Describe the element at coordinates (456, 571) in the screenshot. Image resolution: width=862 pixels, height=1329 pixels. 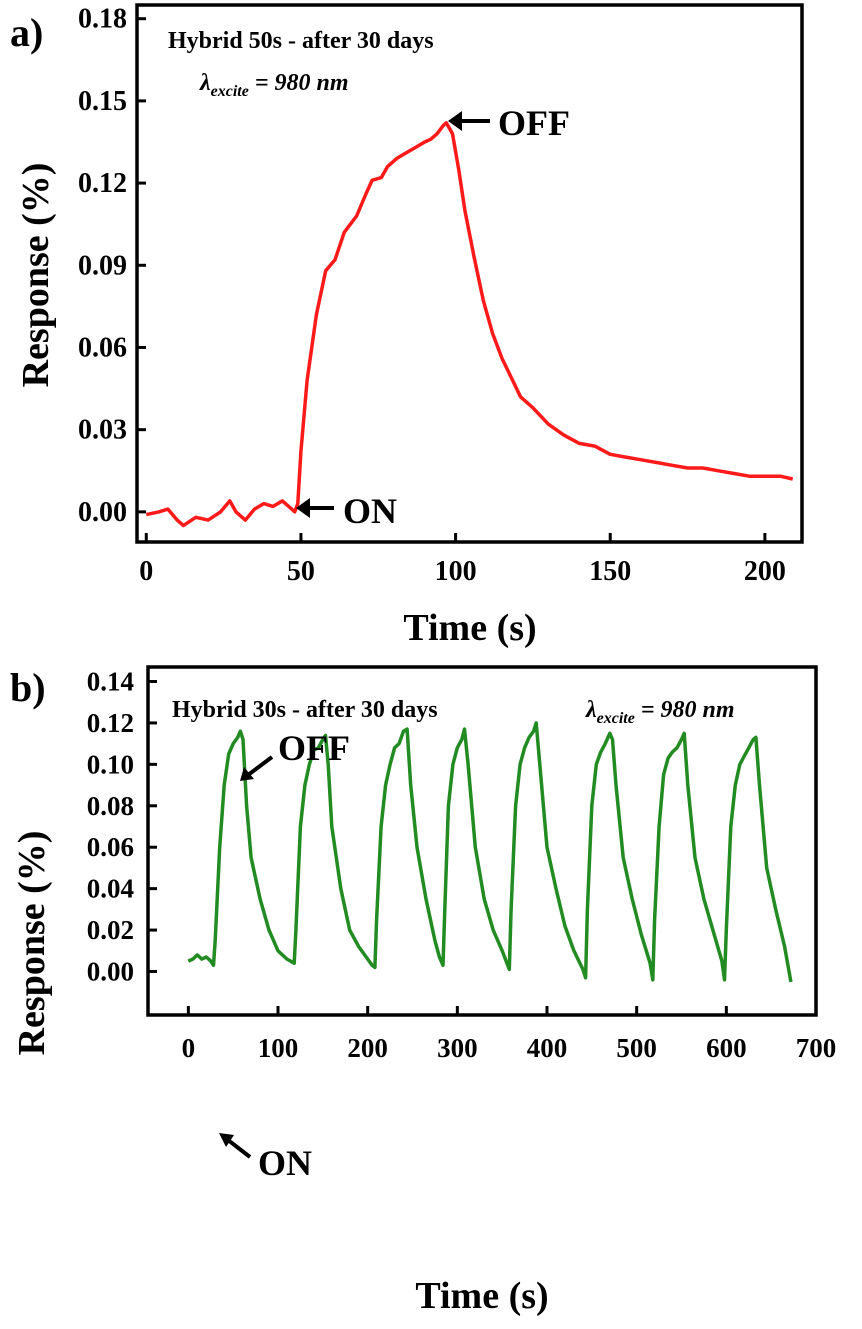
I see `a-x-tick-label: 100` at that location.